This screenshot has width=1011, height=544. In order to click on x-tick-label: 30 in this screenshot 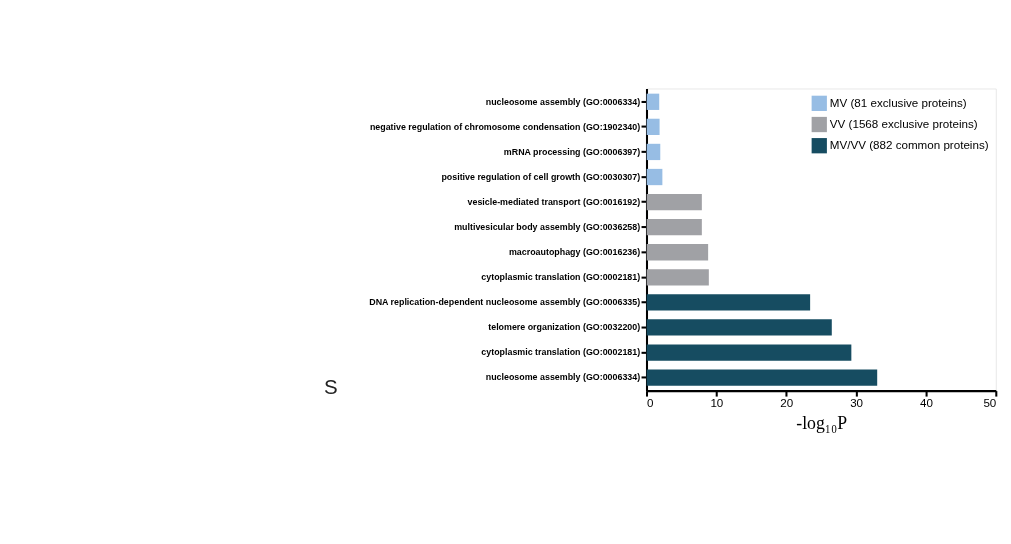, I will do `click(857, 402)`.